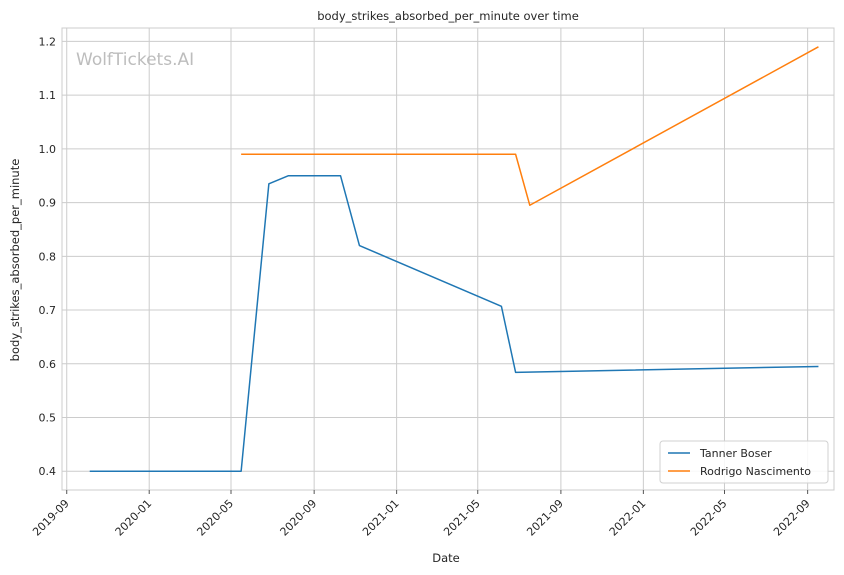 The width and height of the screenshot is (844, 575). I want to click on x-tick-label: 2019-09, so click(51, 518).